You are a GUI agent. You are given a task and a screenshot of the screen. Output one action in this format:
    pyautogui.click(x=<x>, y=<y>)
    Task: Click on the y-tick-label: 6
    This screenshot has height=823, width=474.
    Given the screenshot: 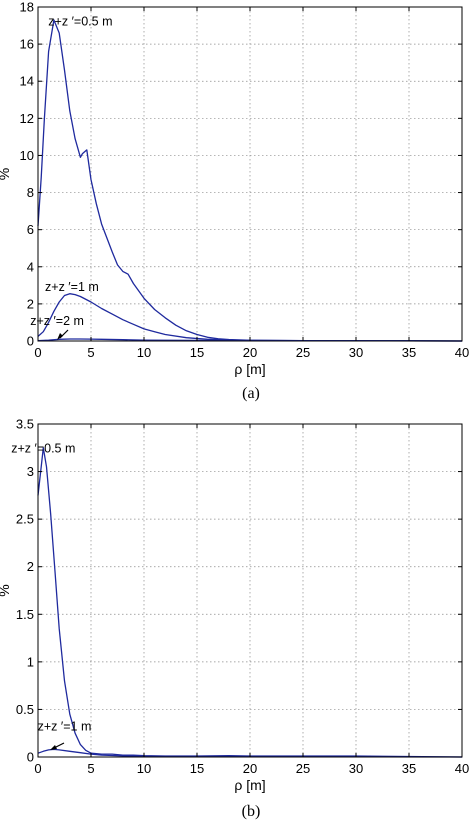 What is the action you would take?
    pyautogui.click(x=30, y=229)
    